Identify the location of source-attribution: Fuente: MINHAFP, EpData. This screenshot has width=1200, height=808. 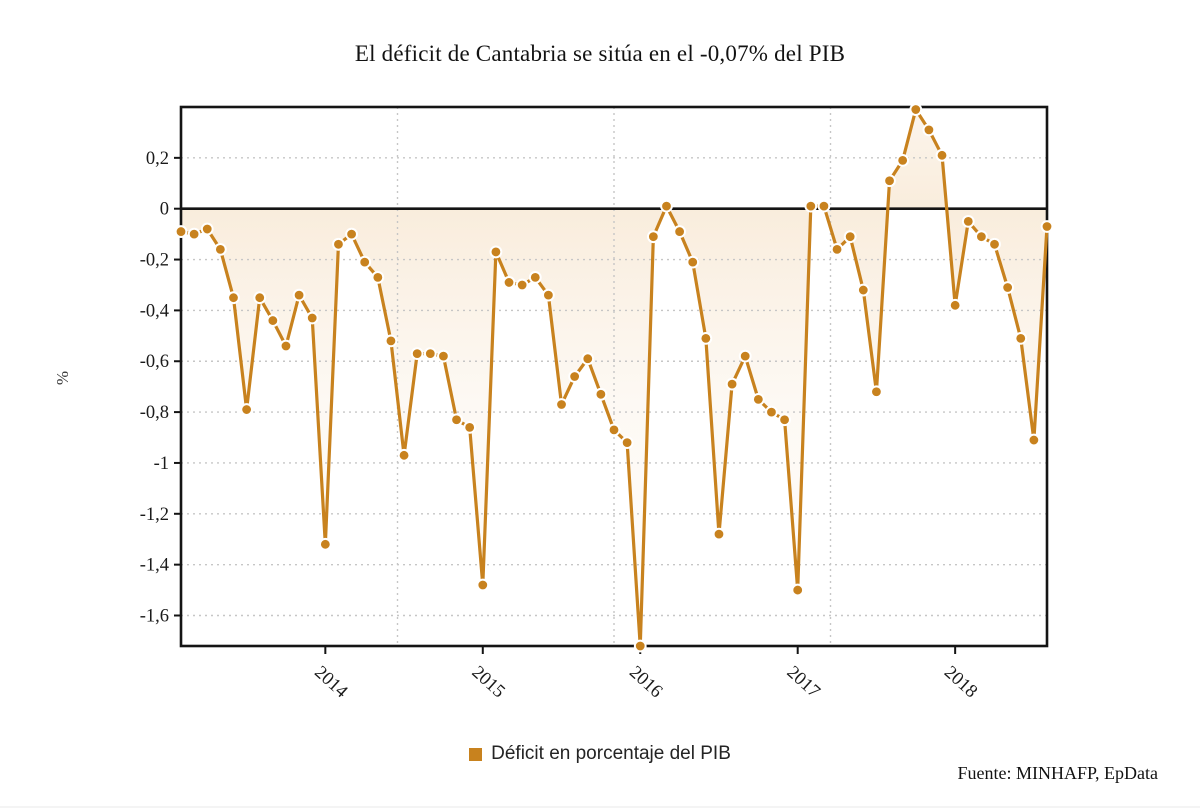
(1058, 773).